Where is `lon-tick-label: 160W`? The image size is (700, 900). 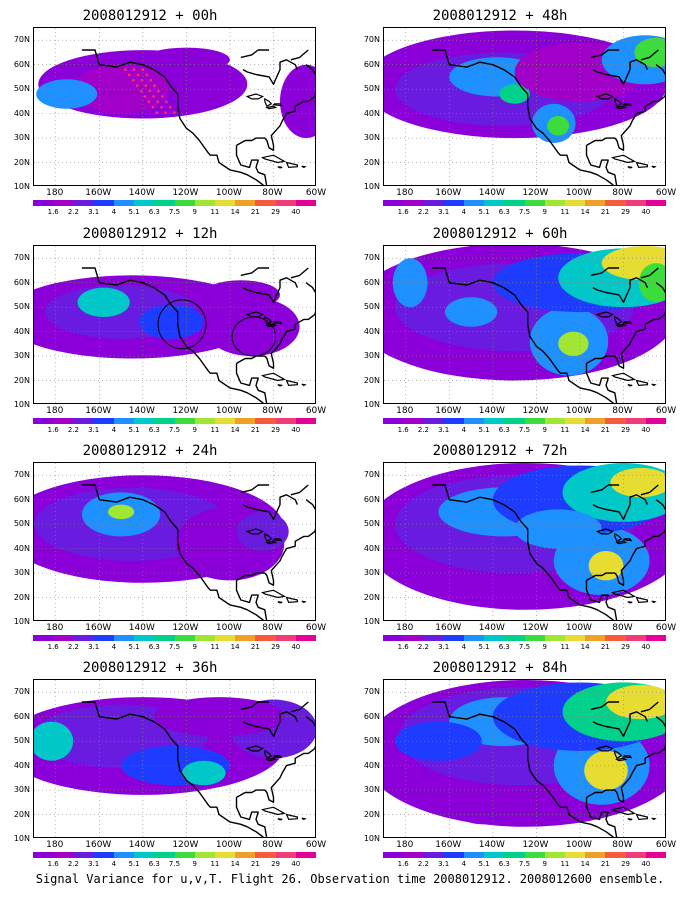
lon-tick-label: 160W is located at coordinates (448, 845).